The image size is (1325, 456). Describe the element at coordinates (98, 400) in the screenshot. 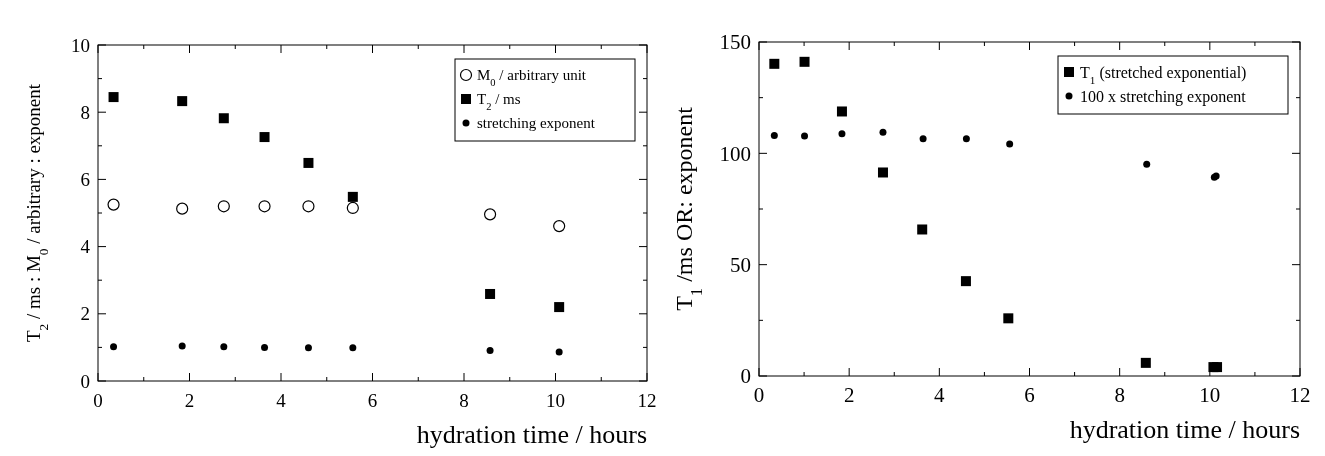

I see `x-tick-label: 0` at that location.